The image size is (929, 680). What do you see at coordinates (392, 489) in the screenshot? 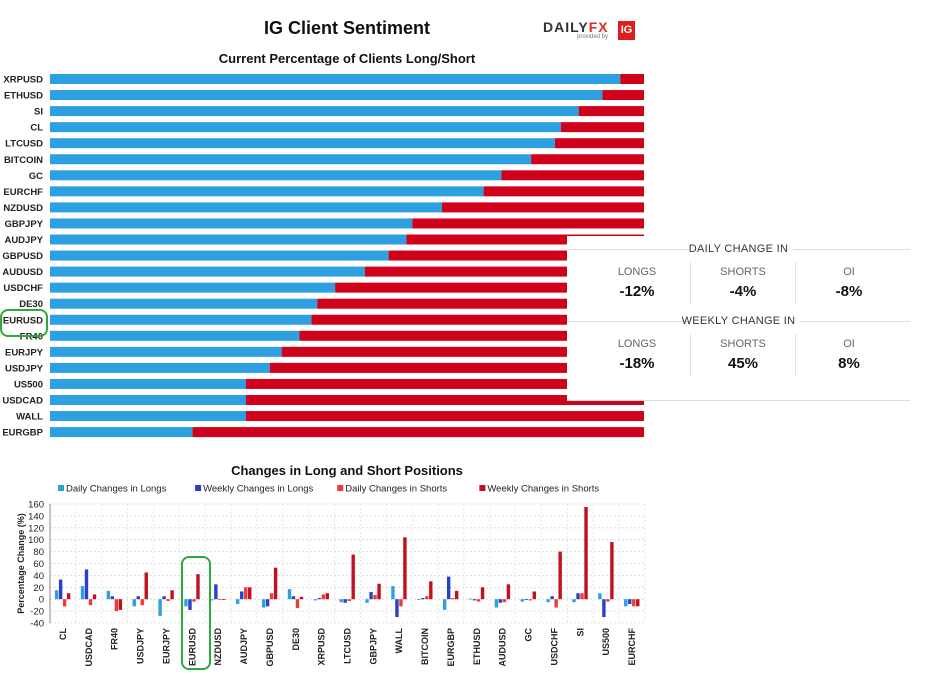
I see `legend-item: Daily Changes in Shorts` at bounding box center [392, 489].